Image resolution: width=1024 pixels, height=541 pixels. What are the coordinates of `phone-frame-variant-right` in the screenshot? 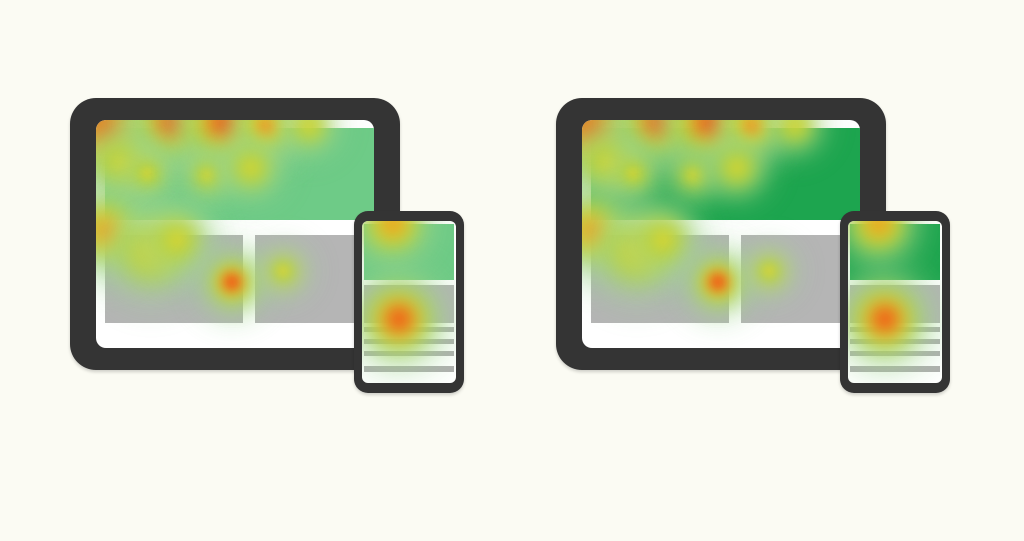 It's located at (895, 302).